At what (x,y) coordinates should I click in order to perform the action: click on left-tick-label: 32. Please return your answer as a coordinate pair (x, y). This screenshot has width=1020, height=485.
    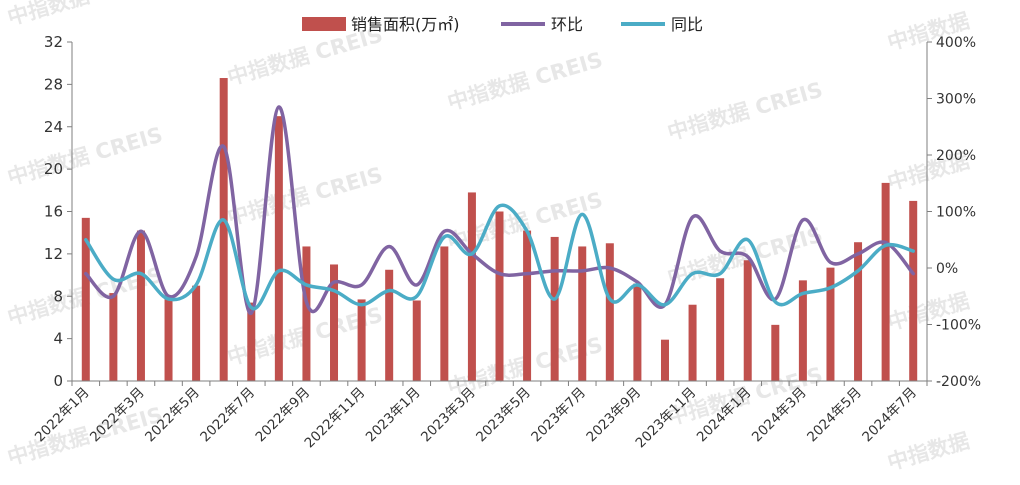
    Looking at the image, I should click on (53, 42).